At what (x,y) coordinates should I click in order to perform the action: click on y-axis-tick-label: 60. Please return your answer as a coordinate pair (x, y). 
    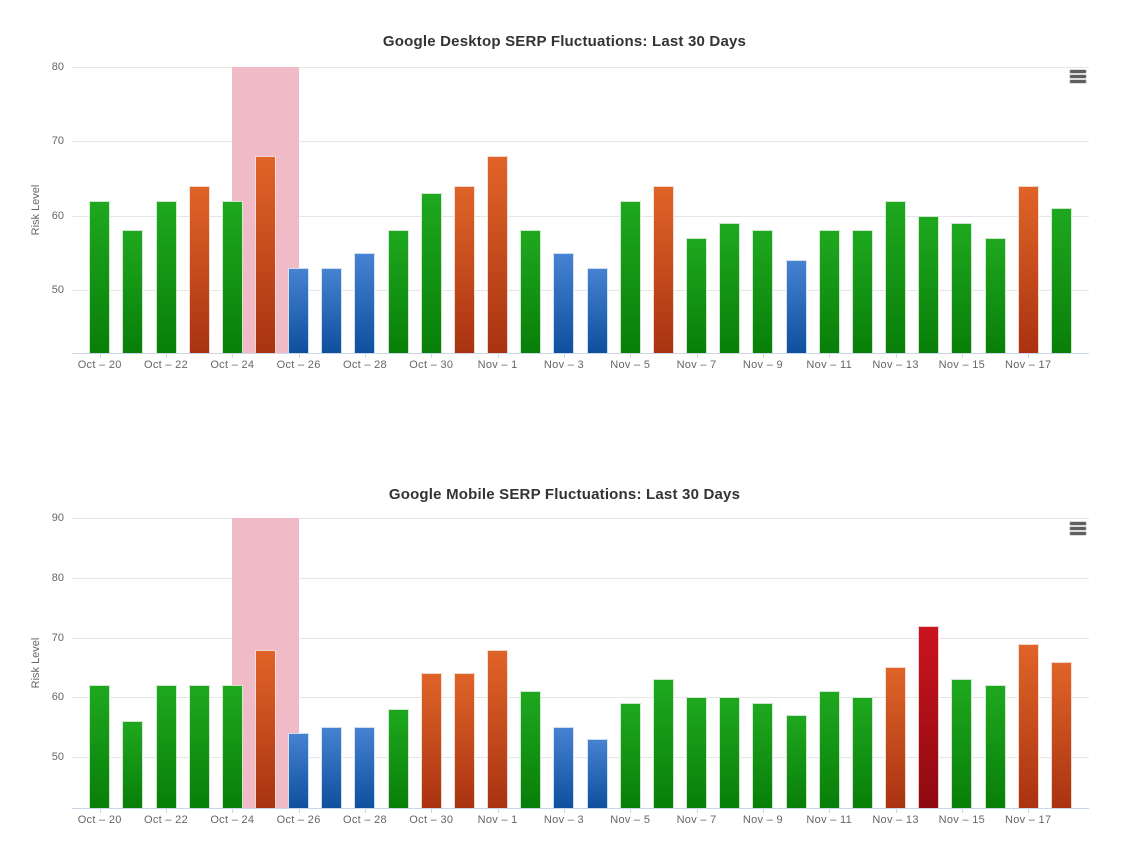
    Looking at the image, I should click on (57, 697).